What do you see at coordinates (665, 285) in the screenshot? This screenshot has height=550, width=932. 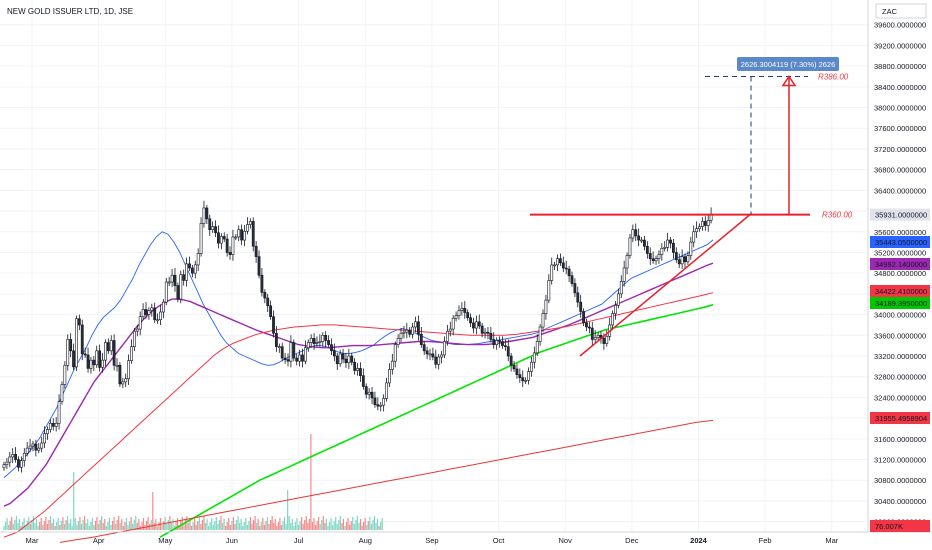 I see `ascending-trendline` at bounding box center [665, 285].